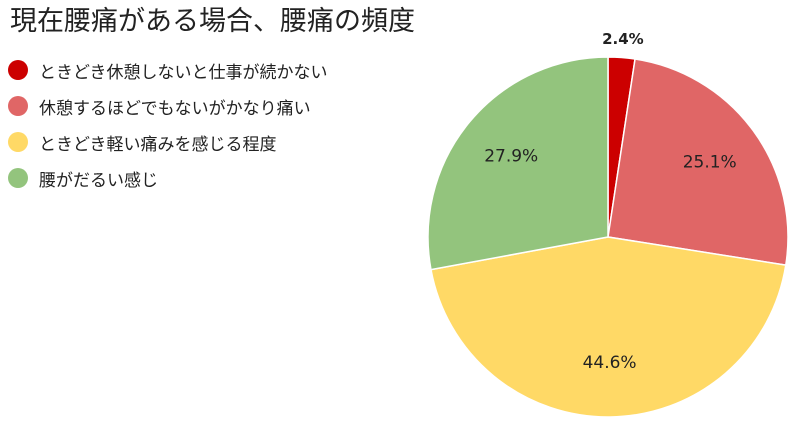  Describe the element at coordinates (610, 363) in the screenshot. I see `slice-label: 44.6%` at that location.